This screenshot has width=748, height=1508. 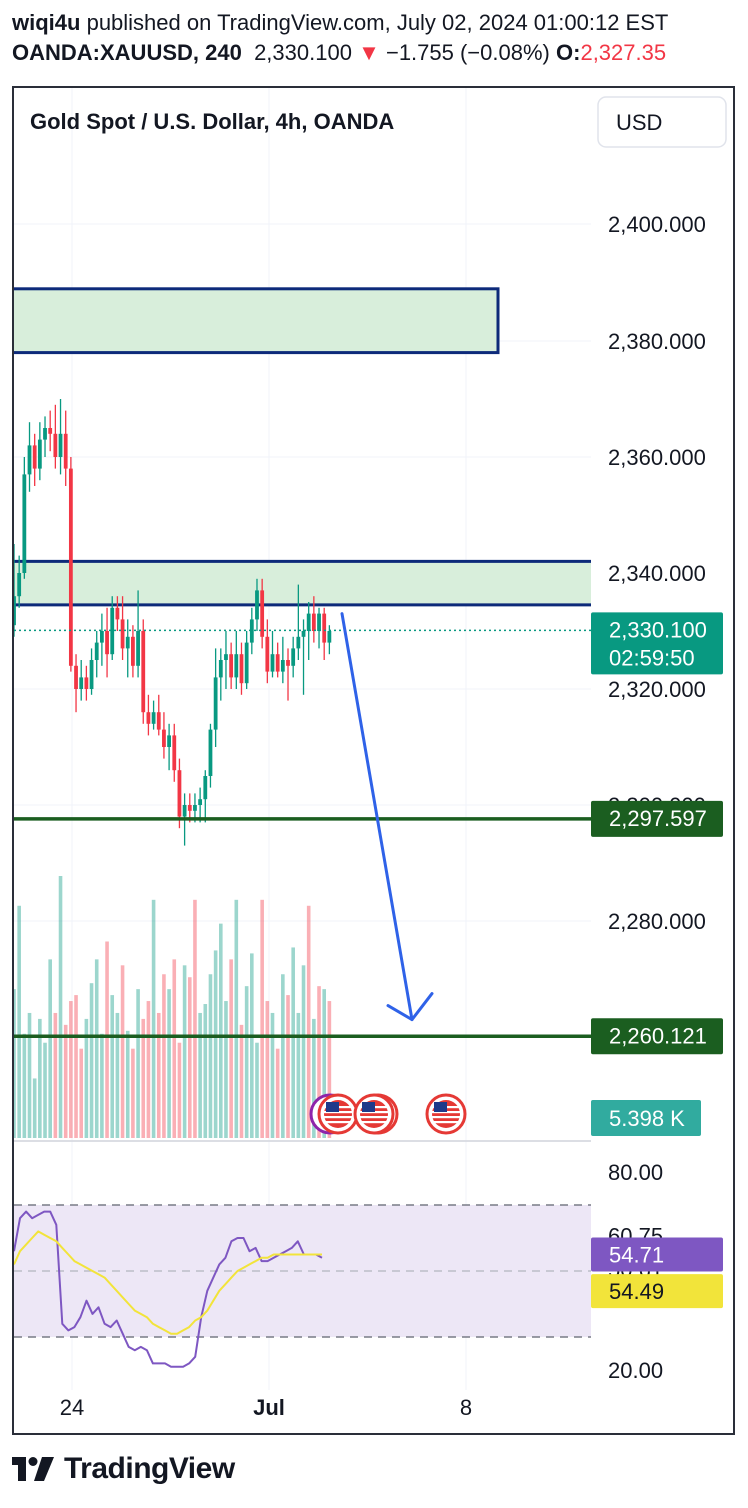 What do you see at coordinates (568, 52) in the screenshot?
I see `open-label: O:` at bounding box center [568, 52].